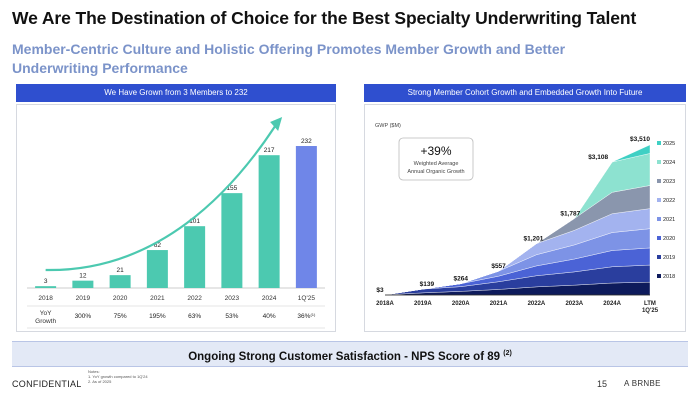 The width and height of the screenshot is (700, 401). What do you see at coordinates (669, 239) in the screenshot?
I see `legend-label-2020: 2020` at bounding box center [669, 239].